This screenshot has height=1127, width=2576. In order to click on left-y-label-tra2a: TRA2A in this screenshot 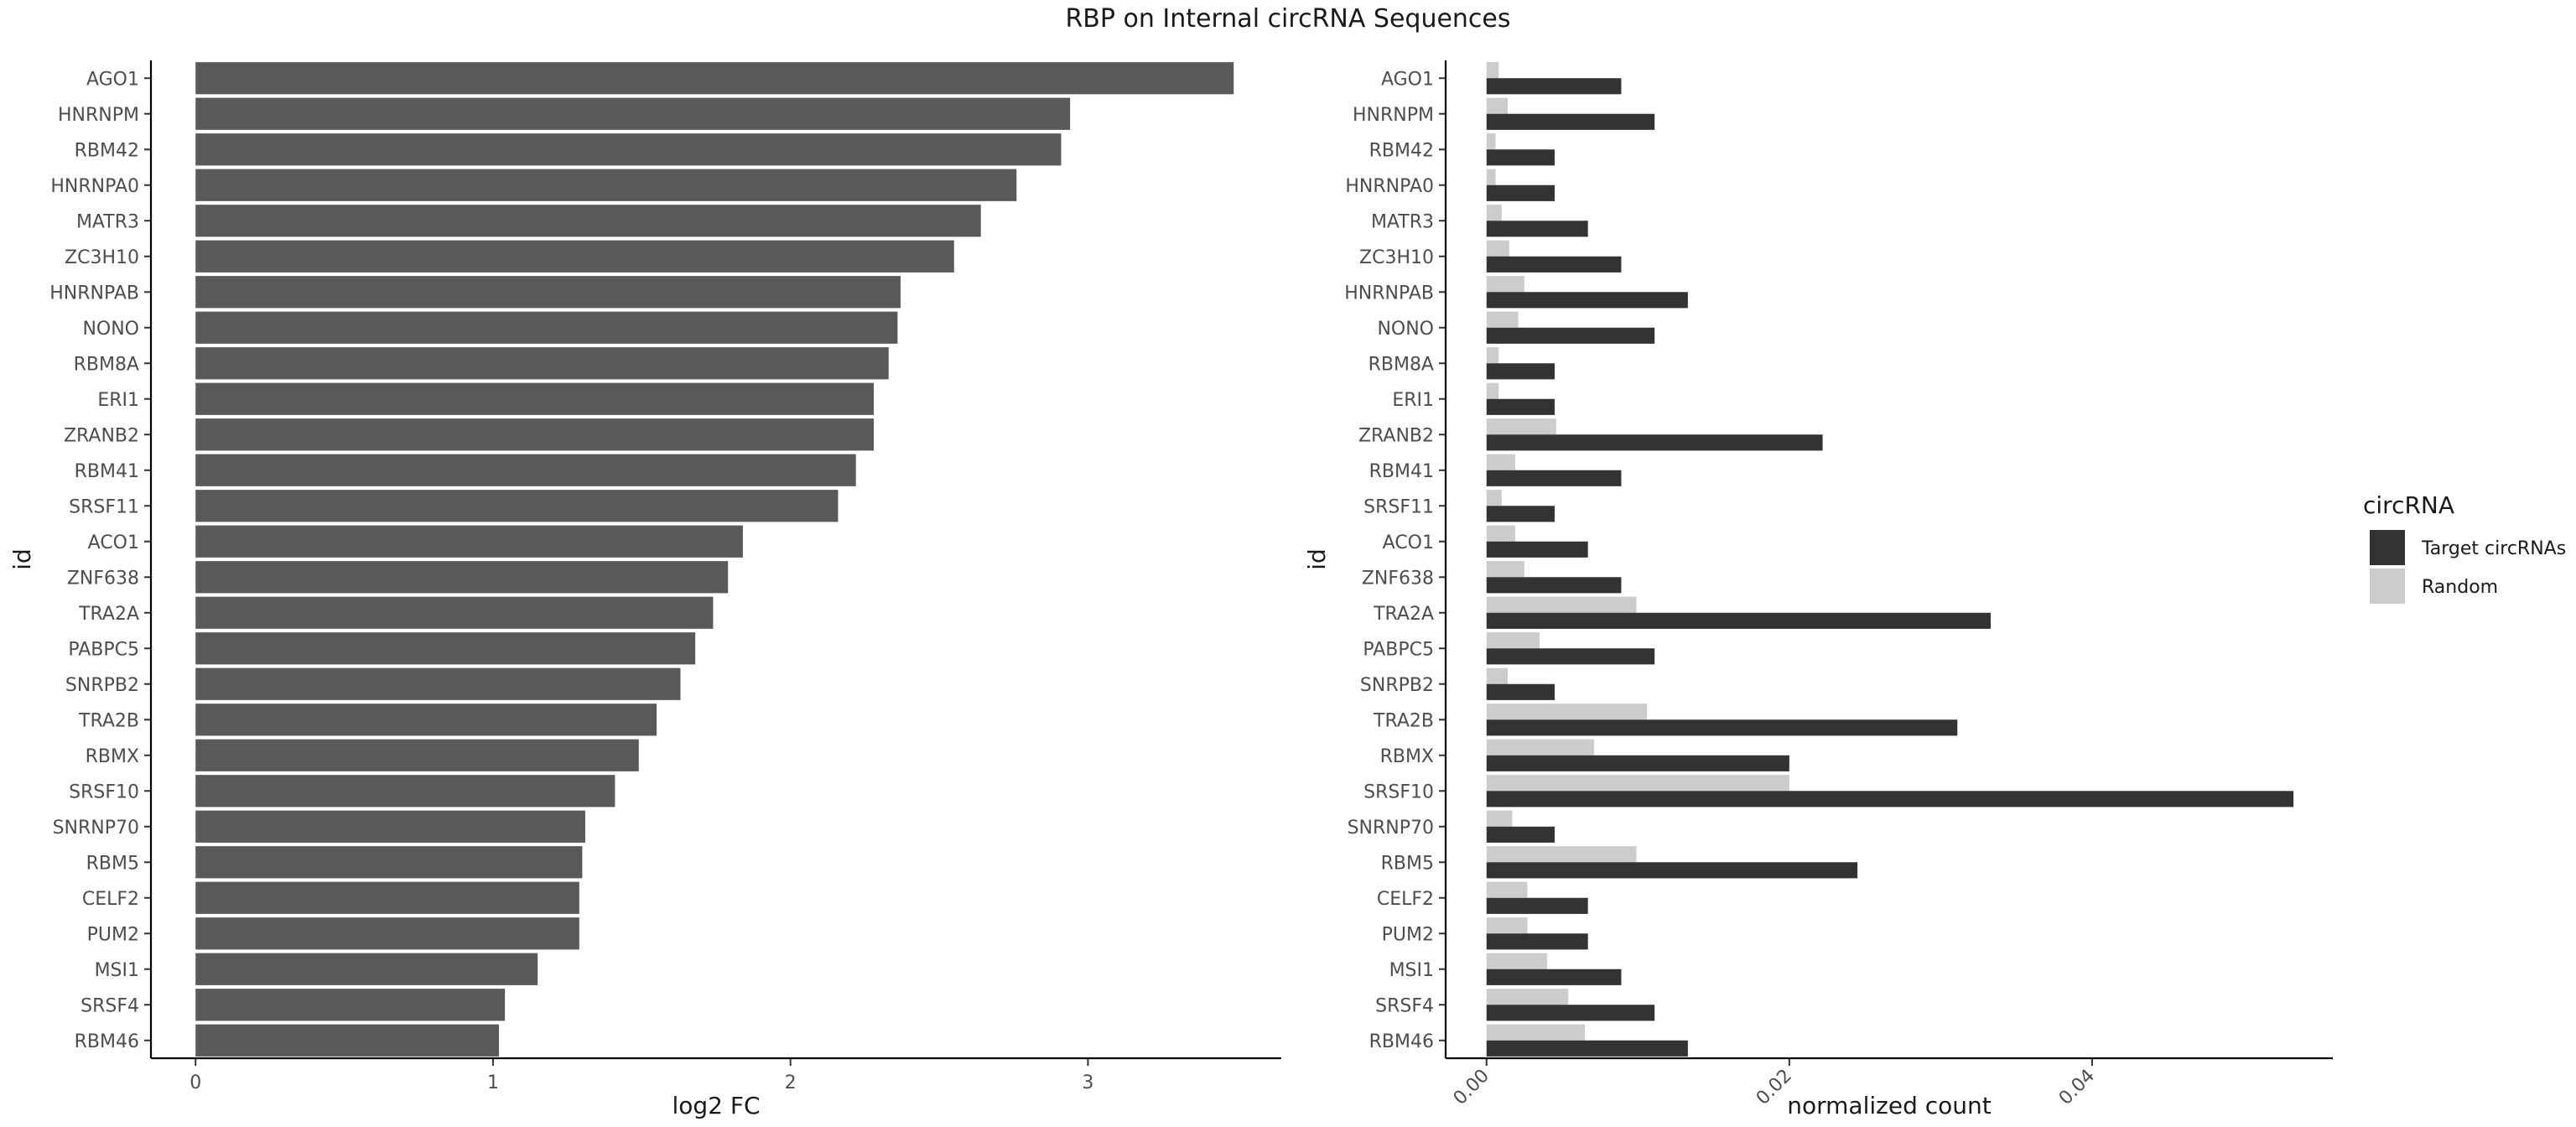, I will do `click(108, 614)`.